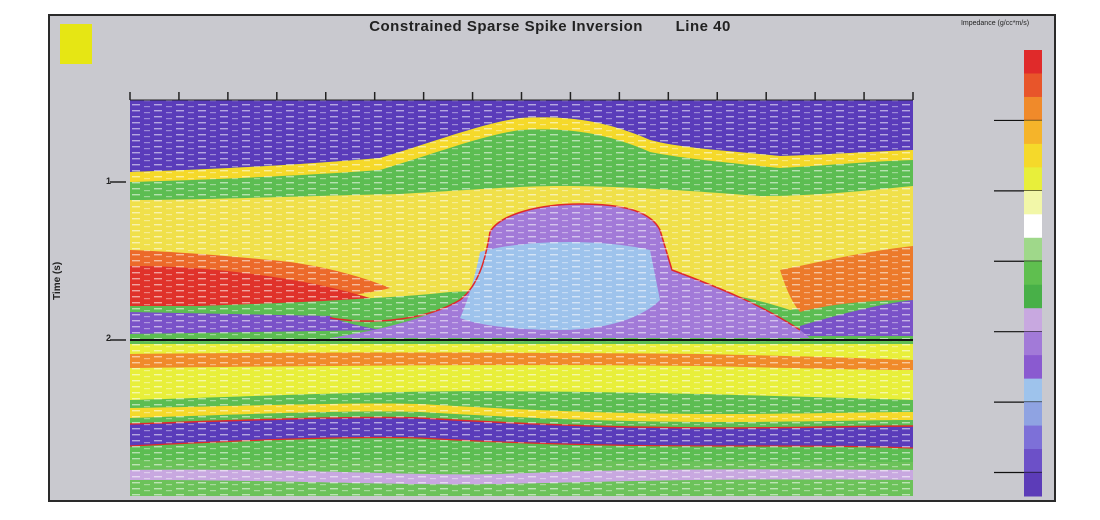 The height and width of the screenshot is (520, 1100). I want to click on x-ticks, so click(521, 96).